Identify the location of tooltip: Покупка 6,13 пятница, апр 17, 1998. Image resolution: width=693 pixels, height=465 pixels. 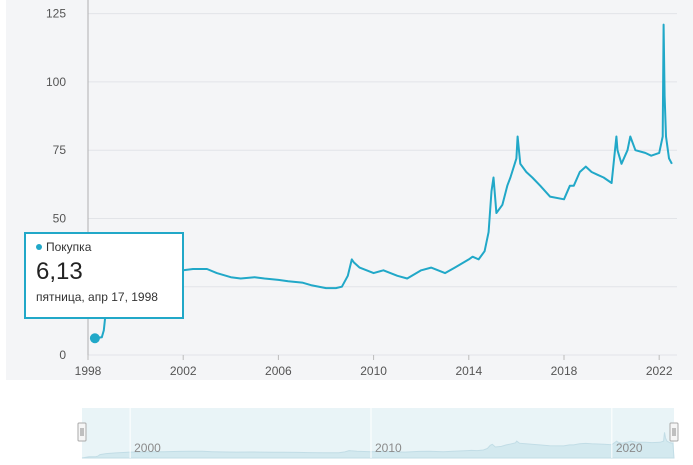
(104, 275).